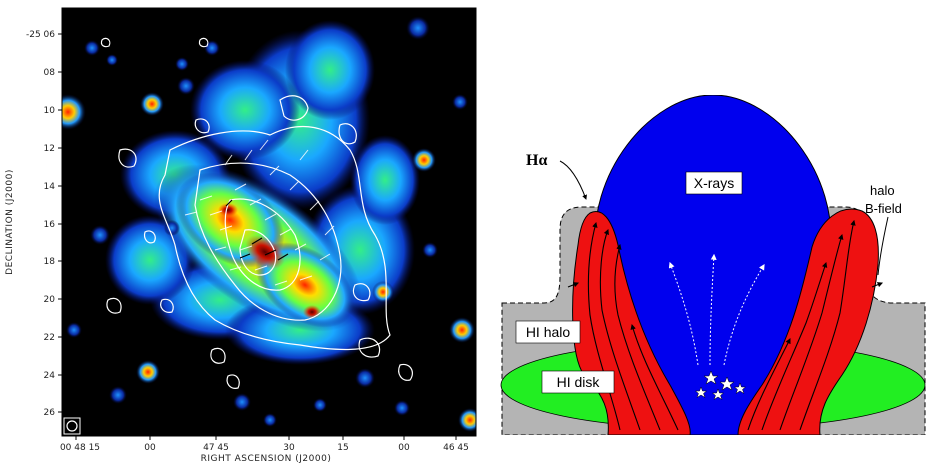 This screenshot has height=464, width=927. I want to click on beam-box, so click(72, 426).